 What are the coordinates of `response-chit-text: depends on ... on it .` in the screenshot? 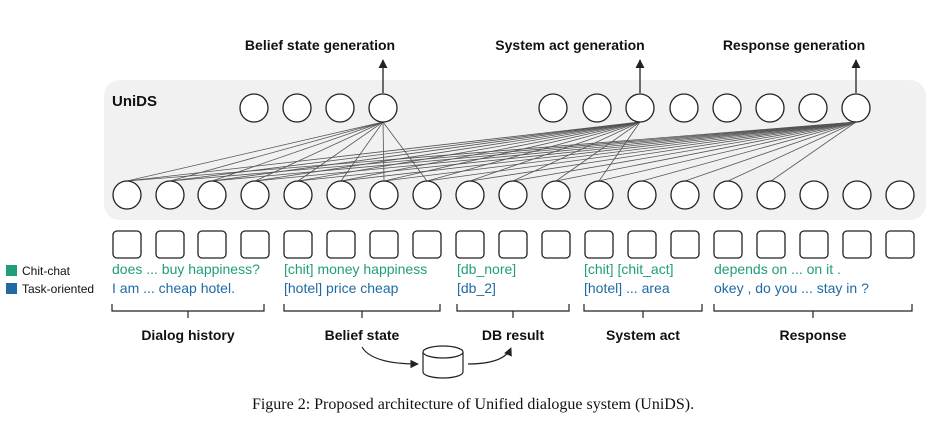 It's located at (777, 269).